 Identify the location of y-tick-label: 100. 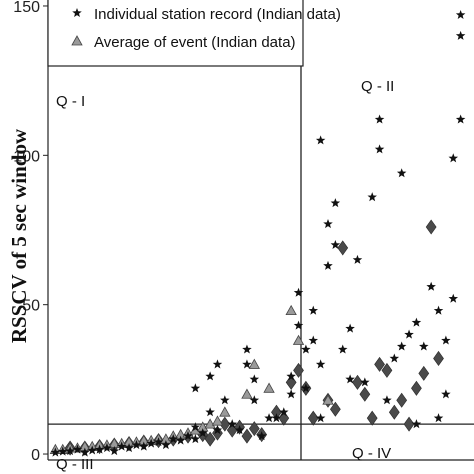
(26, 156).